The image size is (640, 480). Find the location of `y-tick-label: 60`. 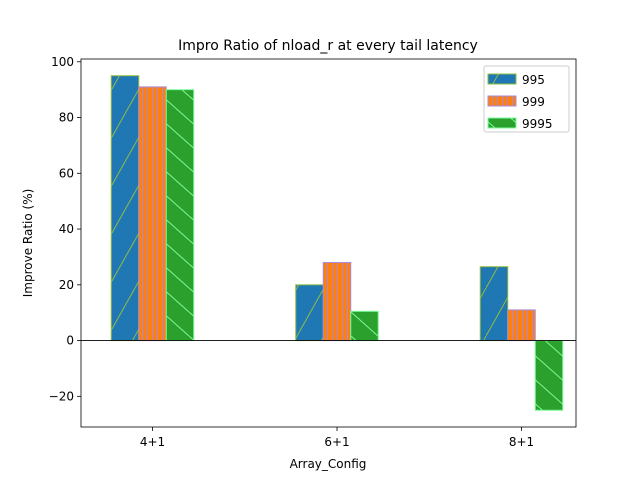

y-tick-label: 60 is located at coordinates (66, 173).